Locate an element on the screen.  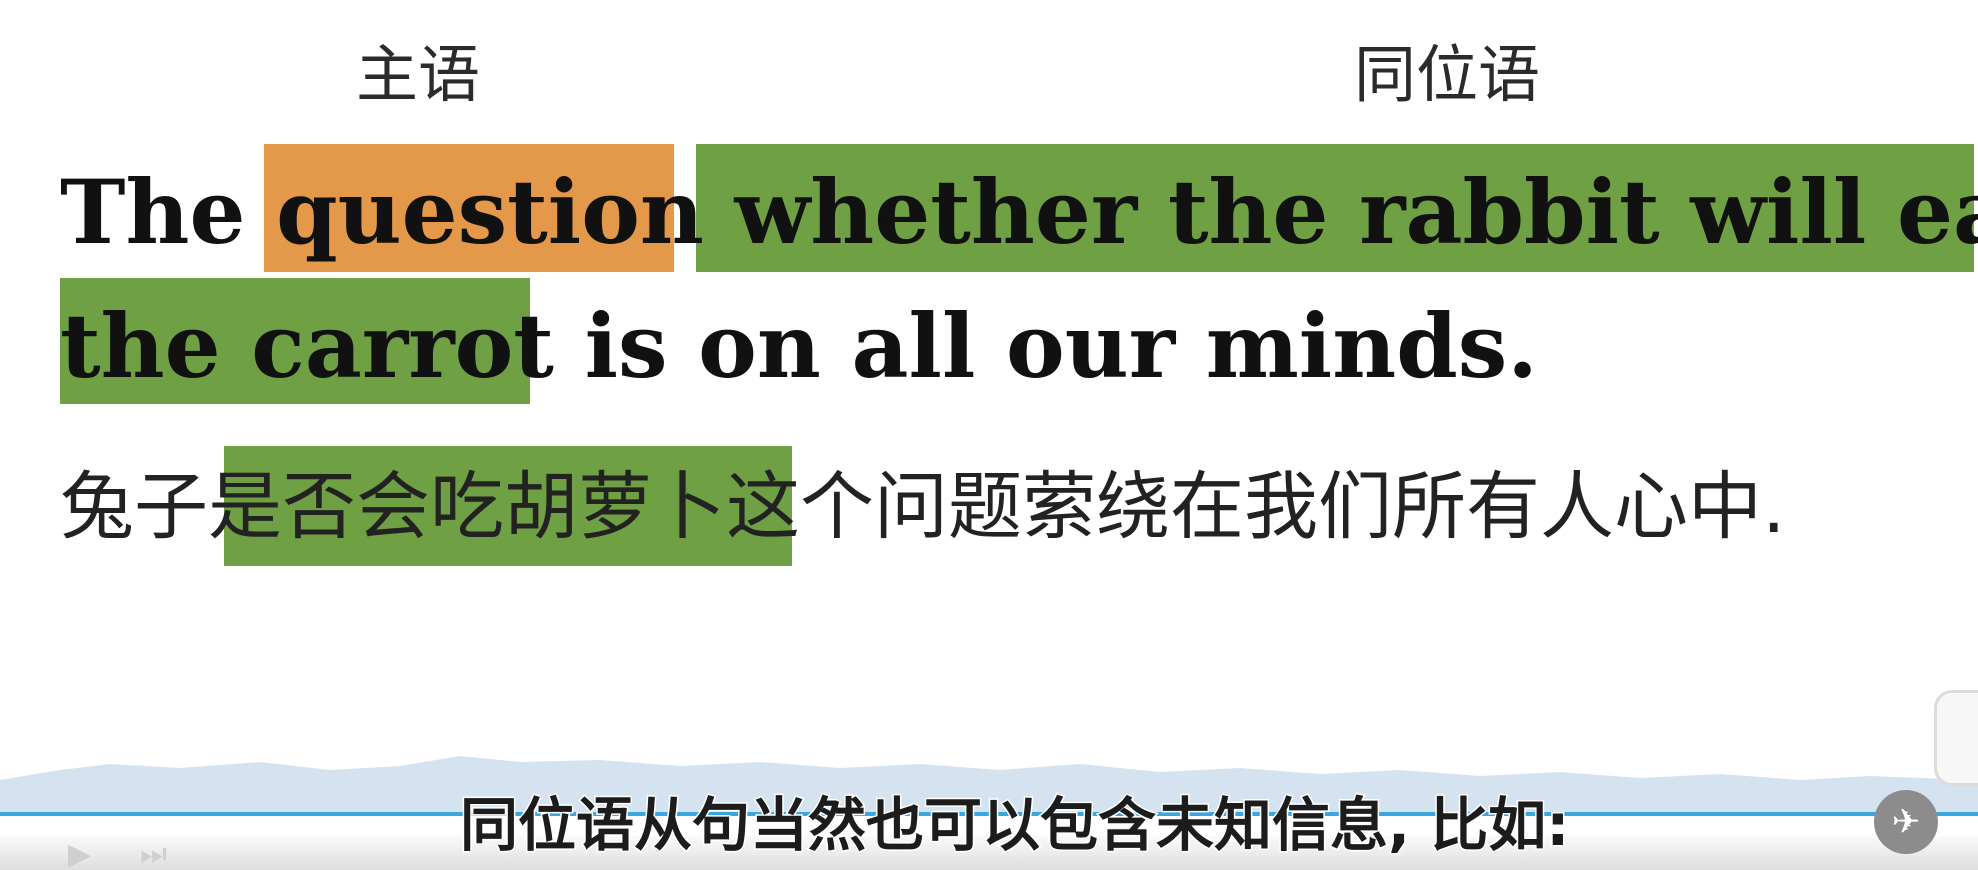
appositive-highlight-line1 is located at coordinates (1335, 208).